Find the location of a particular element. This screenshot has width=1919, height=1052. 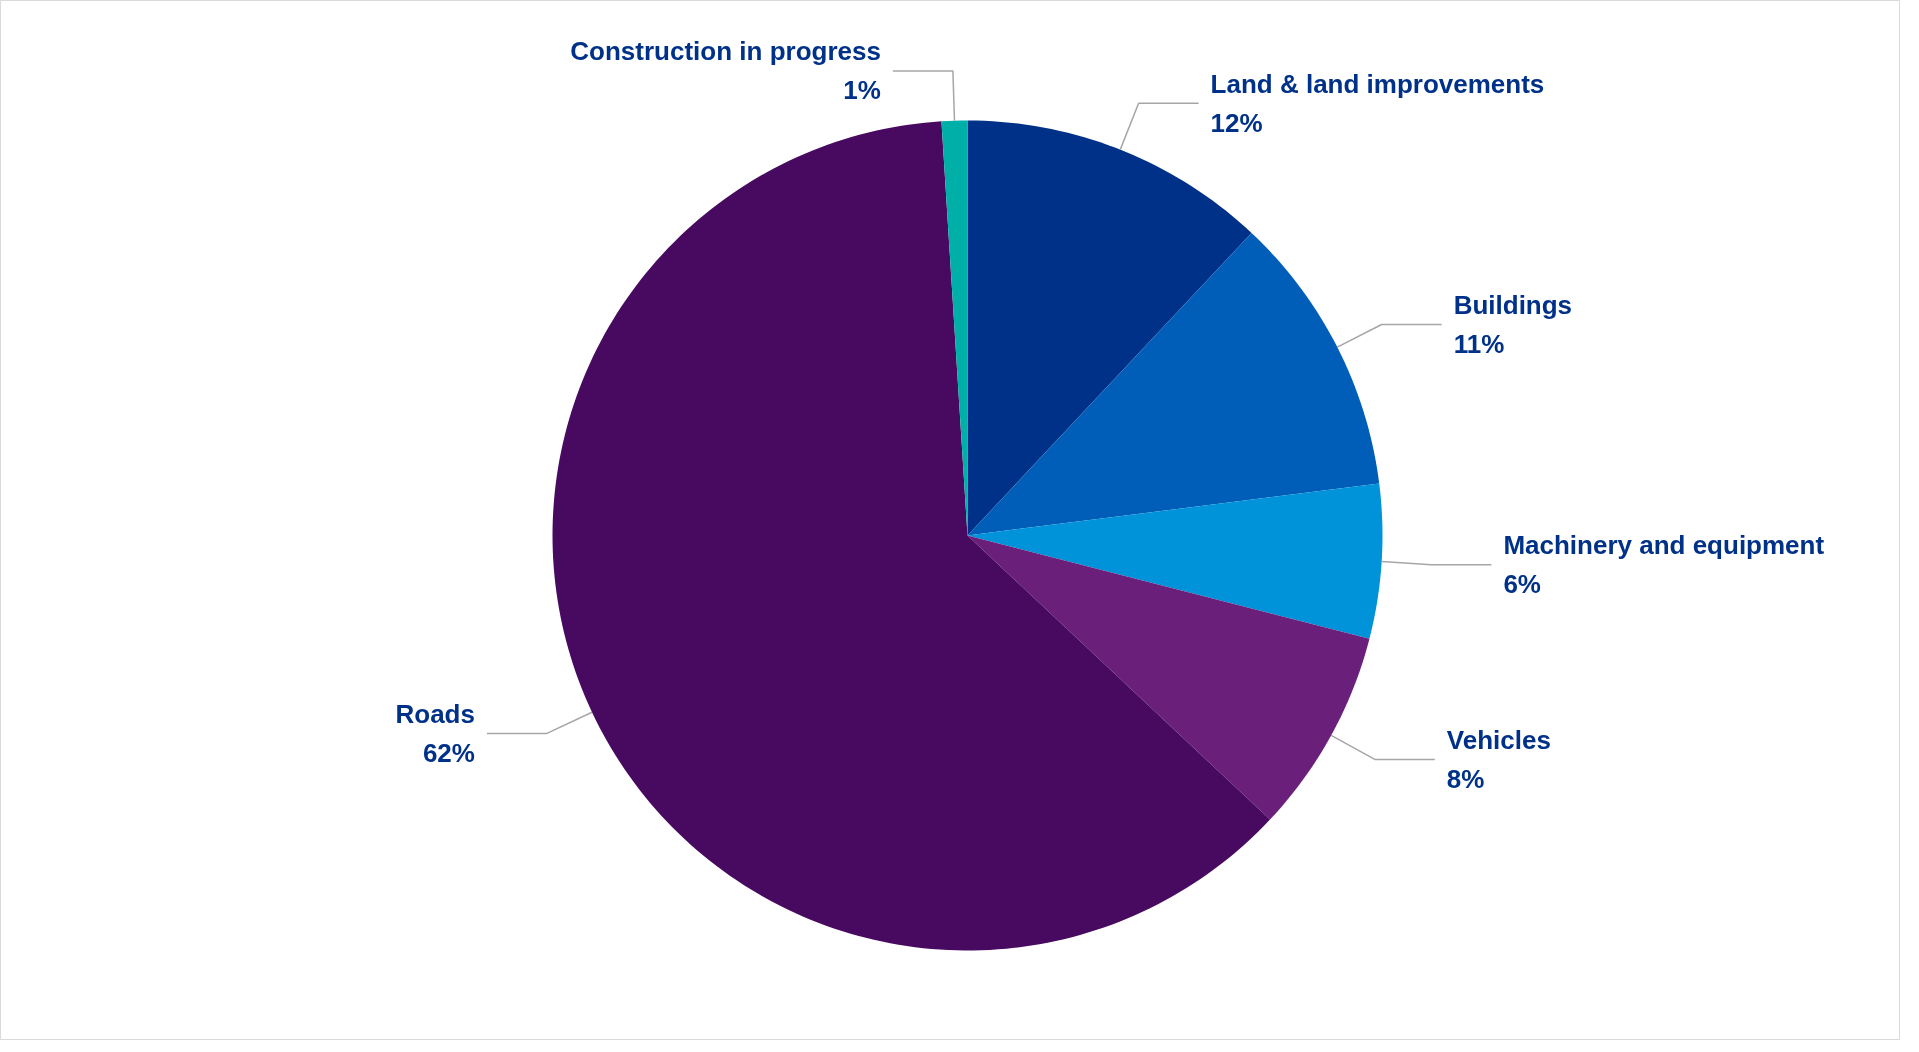

data-label: 11% is located at coordinates (1479, 343).